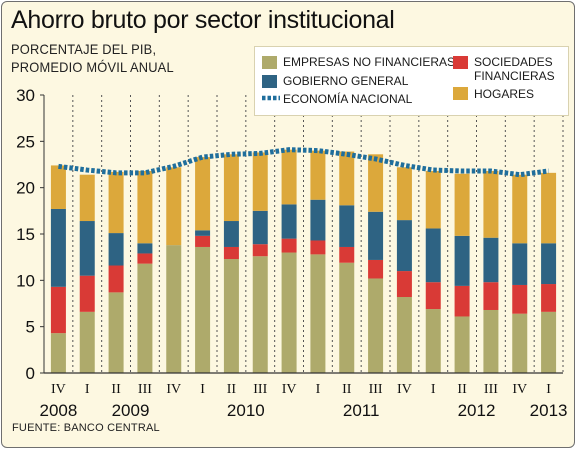 The image size is (576, 449). Describe the element at coordinates (549, 410) in the screenshot. I see `year-label: 2013` at that location.